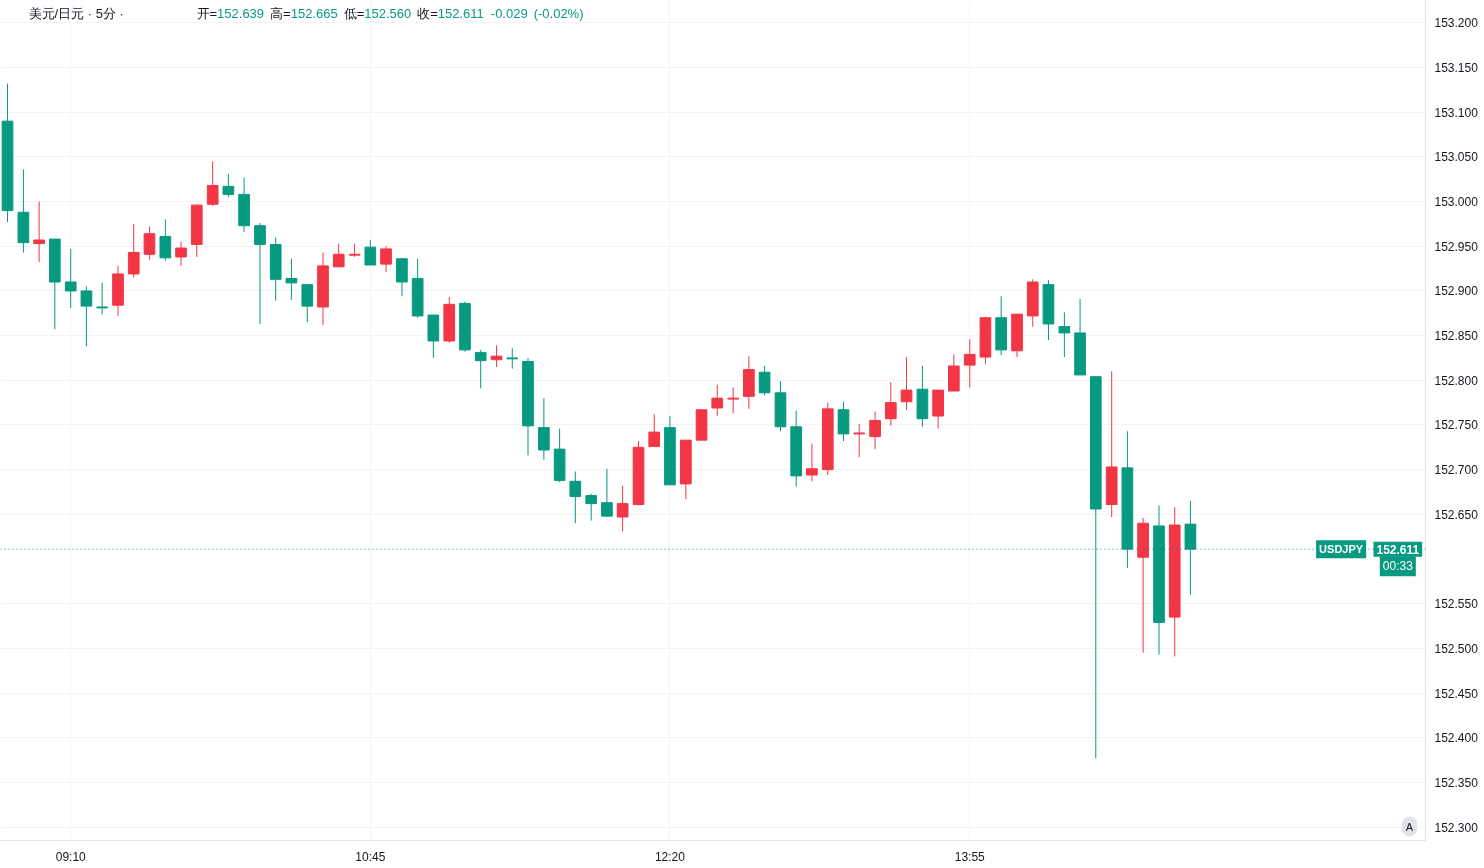  What do you see at coordinates (1456, 291) in the screenshot?
I see `y-tick-label: 152.900` at bounding box center [1456, 291].